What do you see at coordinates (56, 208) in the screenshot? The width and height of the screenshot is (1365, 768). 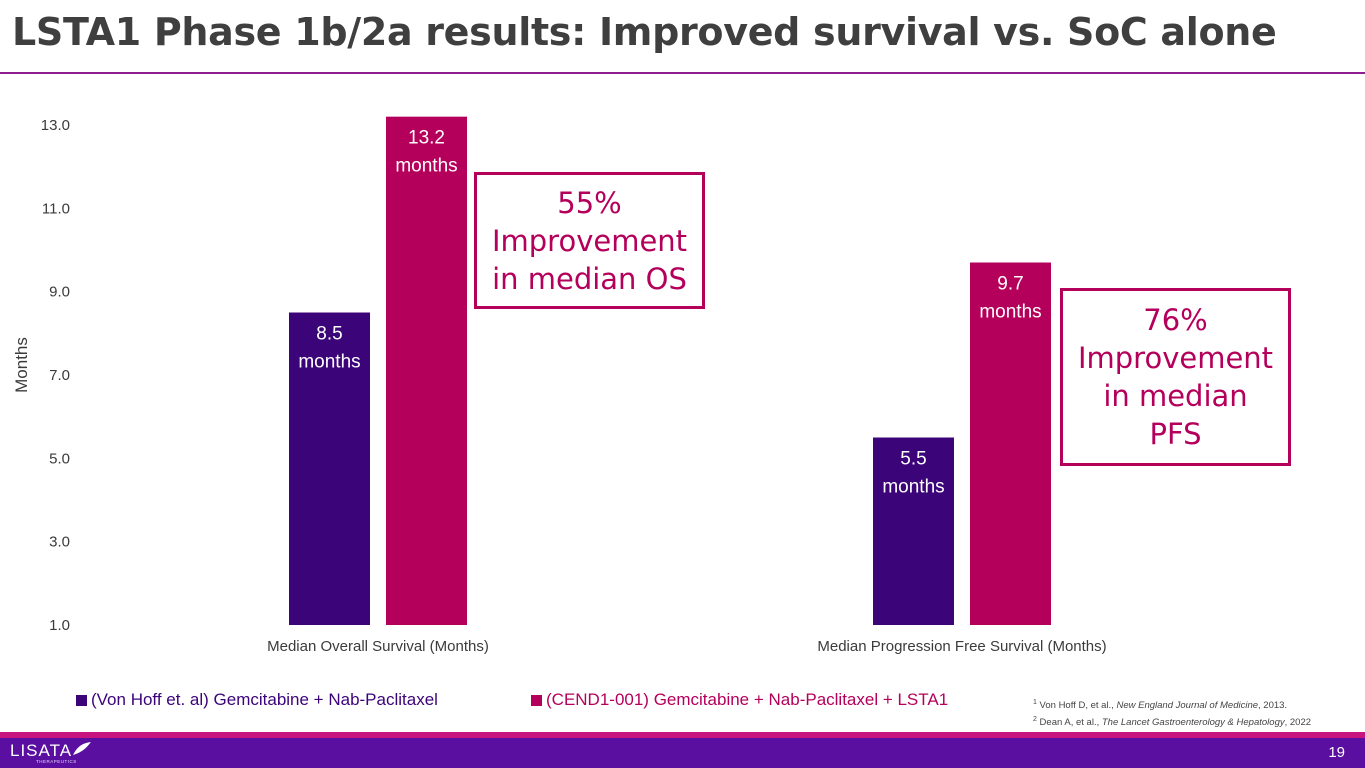 I see `y-tick-label: 11.0` at bounding box center [56, 208].